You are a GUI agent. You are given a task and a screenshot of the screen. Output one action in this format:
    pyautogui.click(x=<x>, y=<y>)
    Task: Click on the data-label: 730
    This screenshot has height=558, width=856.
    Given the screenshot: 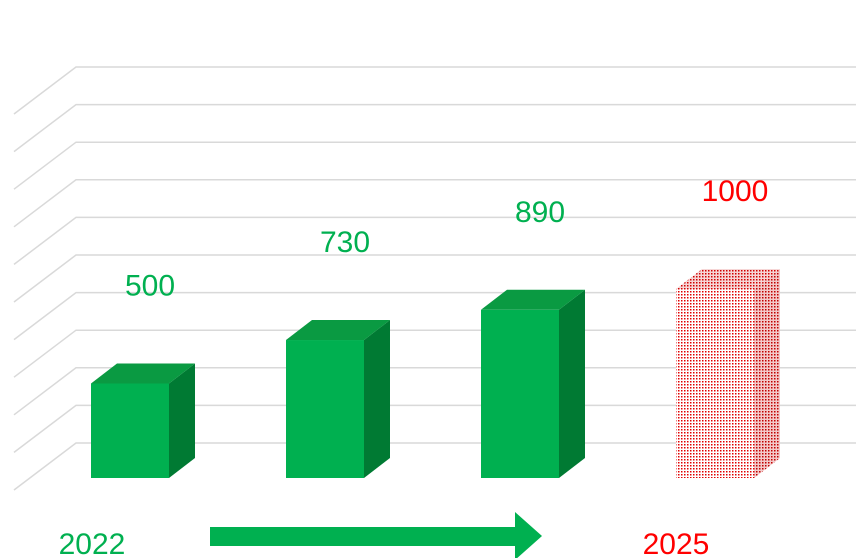 What is the action you would take?
    pyautogui.click(x=345, y=242)
    